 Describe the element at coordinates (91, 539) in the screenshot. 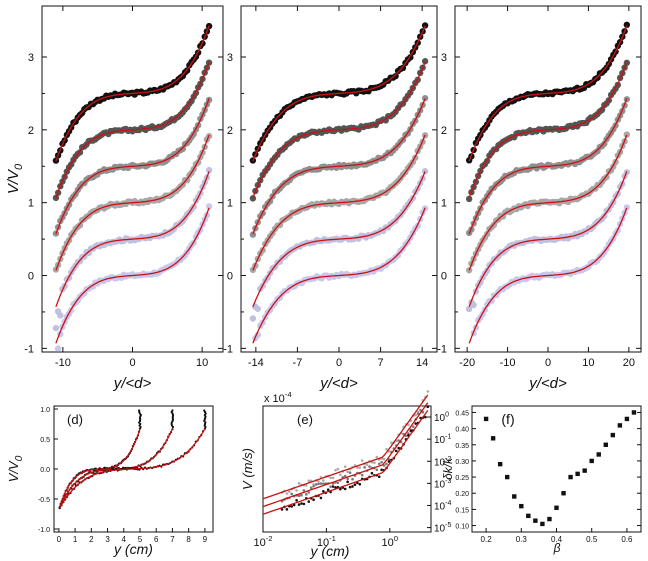

I see `x-tick-label: 2` at that location.